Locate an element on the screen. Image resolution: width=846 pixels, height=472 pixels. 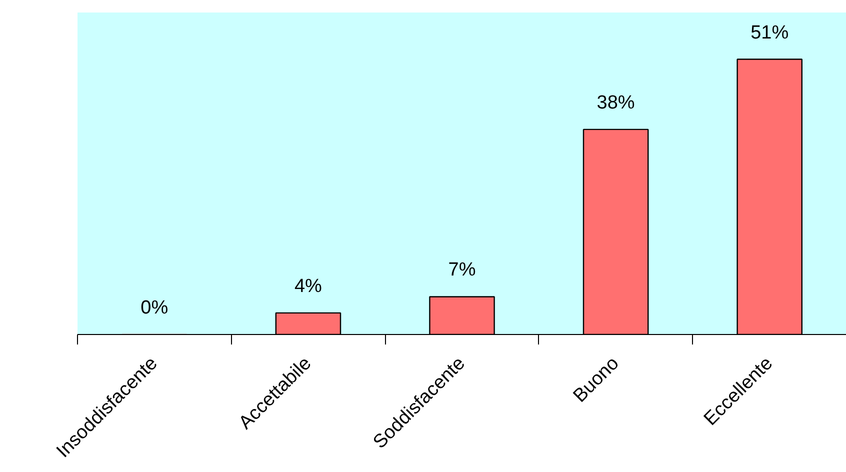
data-label: 4% is located at coordinates (308, 286).